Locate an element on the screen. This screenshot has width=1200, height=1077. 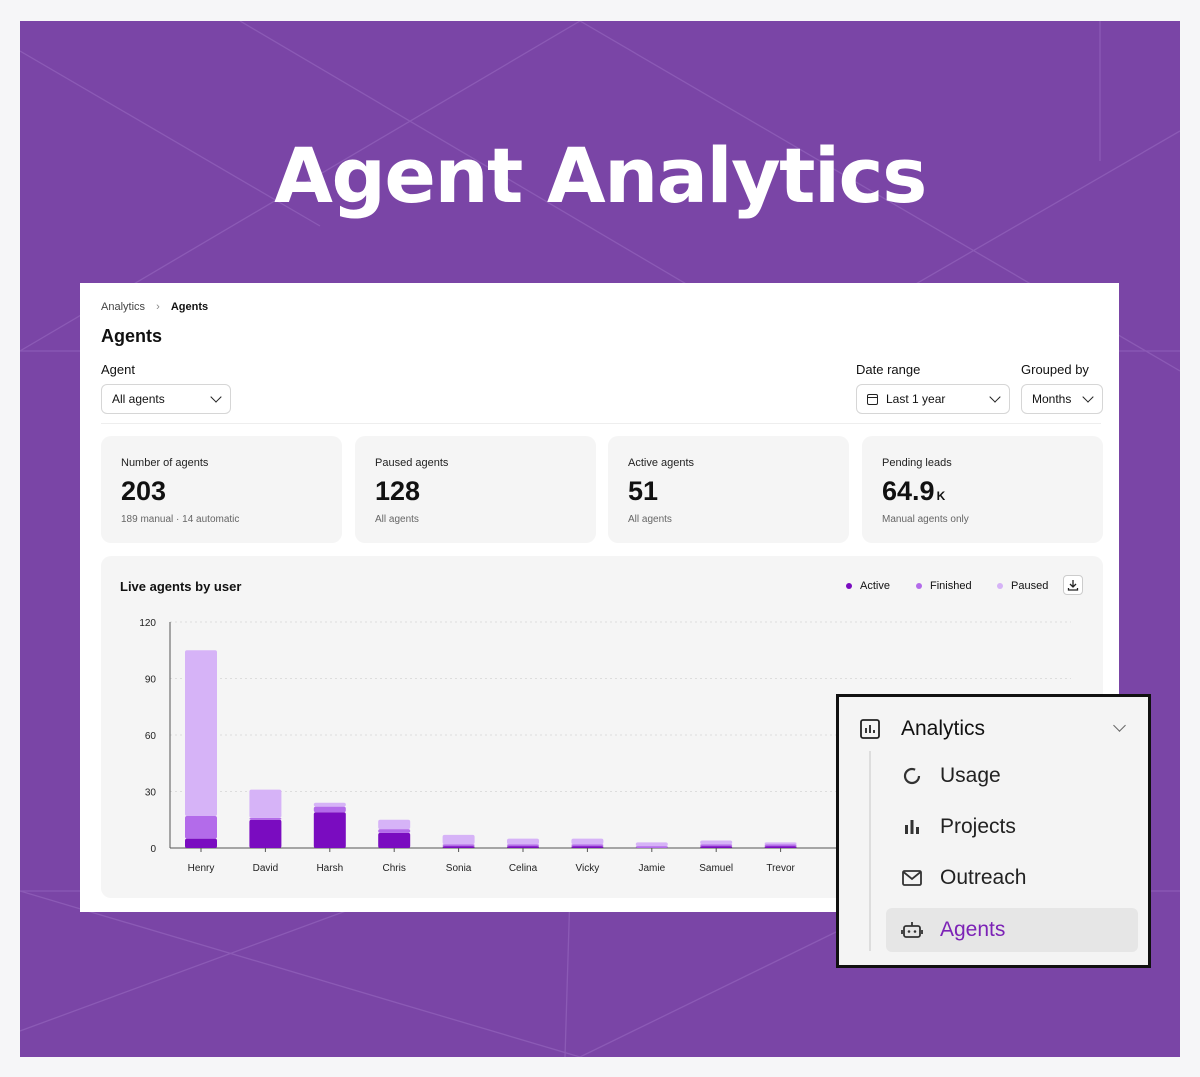
stat-subtitle: All agents is located at coordinates (650, 519).